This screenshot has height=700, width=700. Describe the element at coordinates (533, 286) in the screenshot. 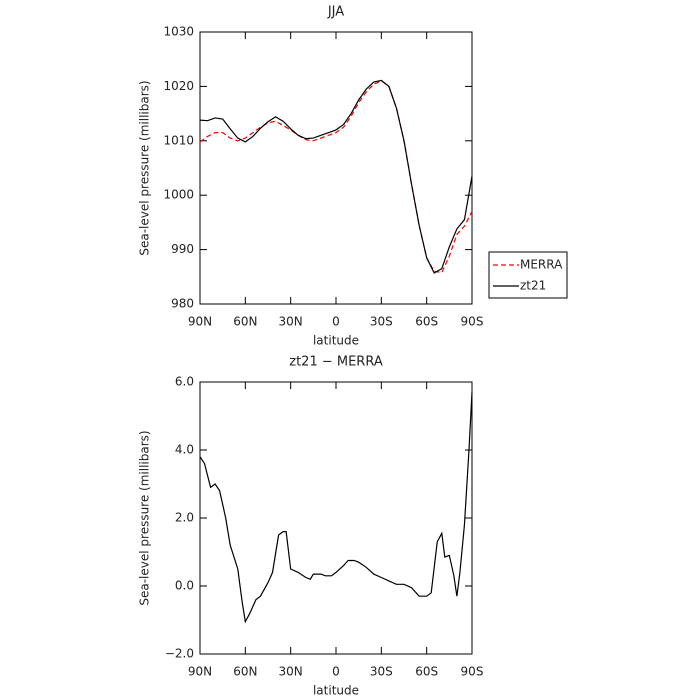

I see `legend-label: zt21` at that location.